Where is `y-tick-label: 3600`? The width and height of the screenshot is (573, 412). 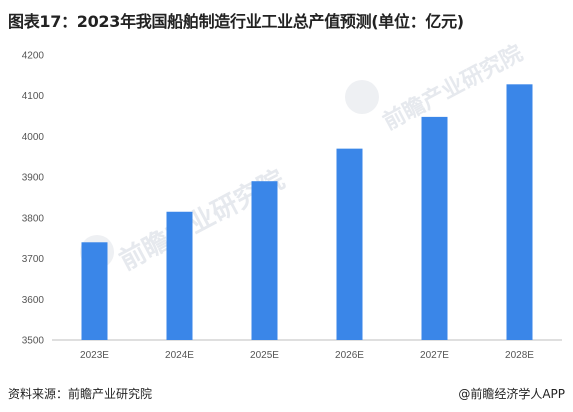
y-tick-label: 3600 is located at coordinates (33, 300).